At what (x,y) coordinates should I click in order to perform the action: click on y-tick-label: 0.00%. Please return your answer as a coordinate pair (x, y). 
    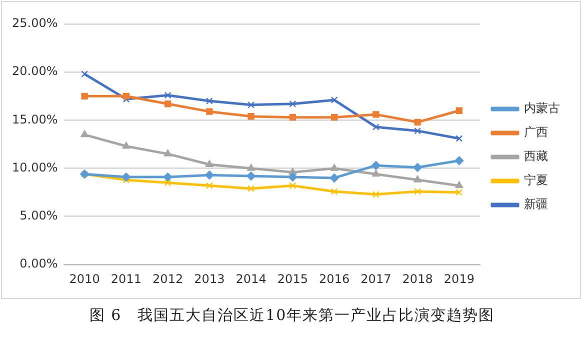
    Looking at the image, I should click on (39, 263).